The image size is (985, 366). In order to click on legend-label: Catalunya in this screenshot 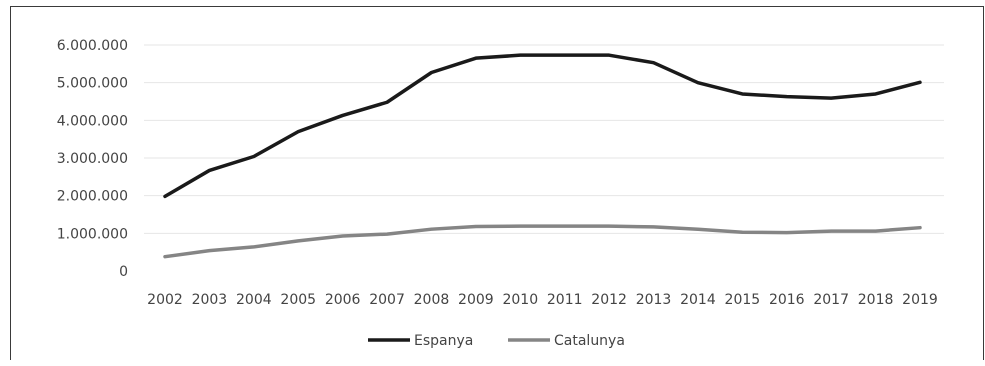, I will do `click(589, 341)`.